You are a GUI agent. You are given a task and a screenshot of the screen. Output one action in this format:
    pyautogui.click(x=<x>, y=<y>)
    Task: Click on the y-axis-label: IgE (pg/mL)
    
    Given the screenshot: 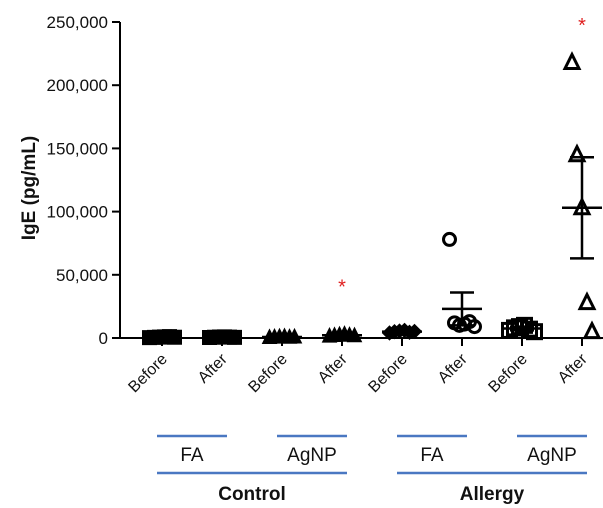 What is the action you would take?
    pyautogui.click(x=29, y=188)
    